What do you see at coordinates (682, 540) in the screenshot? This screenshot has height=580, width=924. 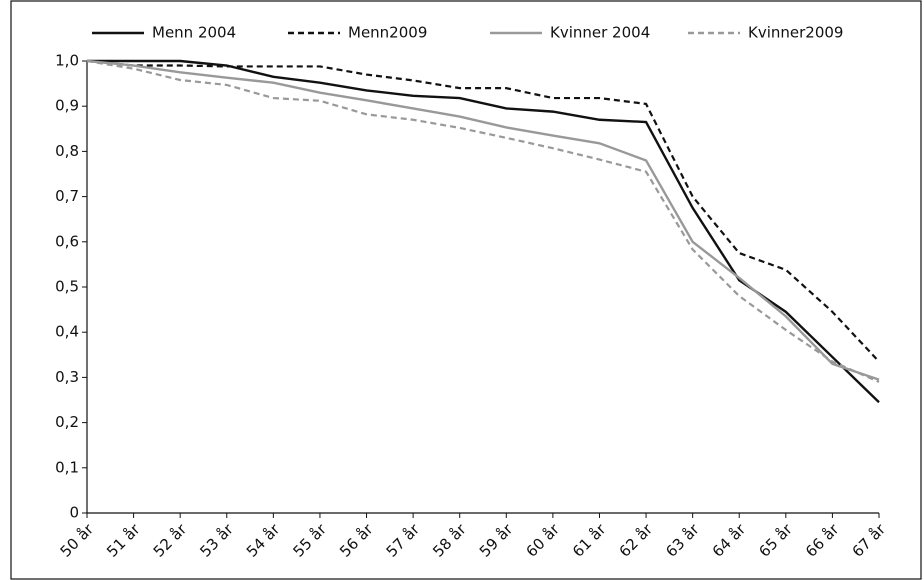 I see `x-tick-label: 63 år` at bounding box center [682, 540].